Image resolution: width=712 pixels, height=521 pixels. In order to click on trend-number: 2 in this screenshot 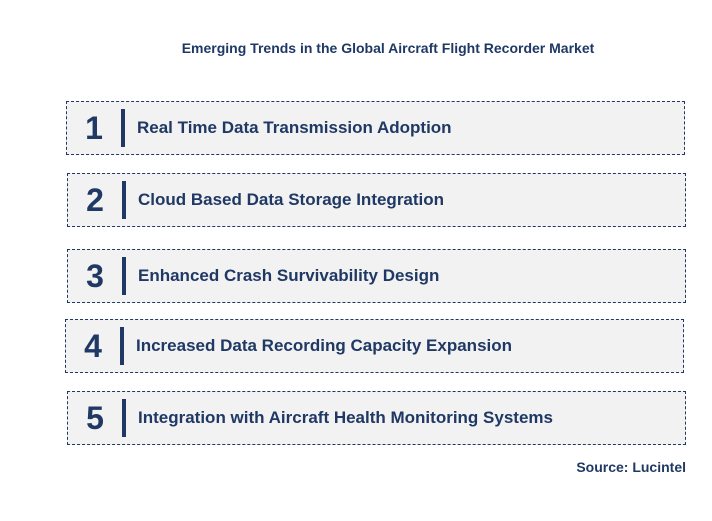, I will do `click(95, 199)`.